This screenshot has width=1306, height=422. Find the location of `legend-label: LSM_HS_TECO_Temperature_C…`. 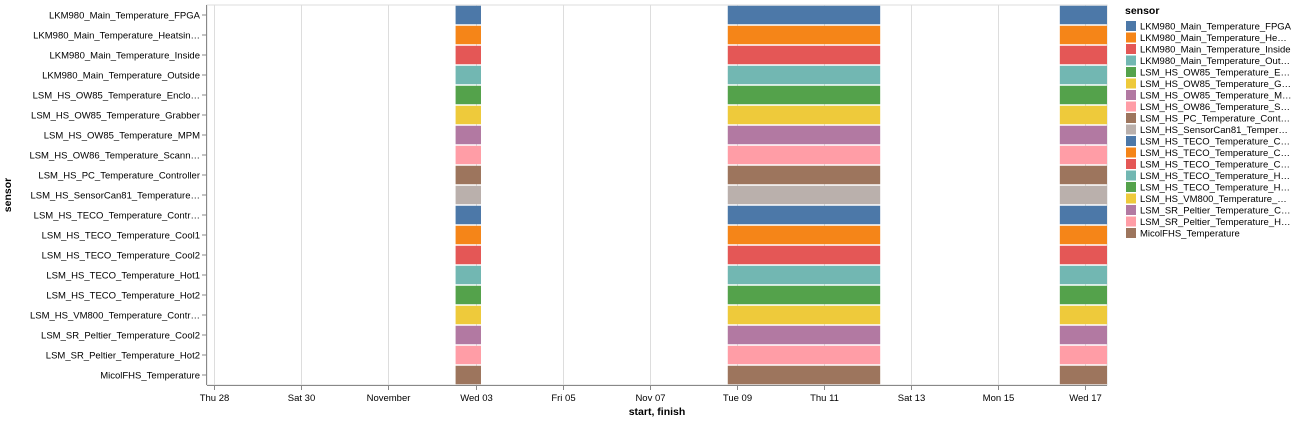

legend-label: LSM_HS_TECO_Temperature_C… is located at coordinates (1215, 142).